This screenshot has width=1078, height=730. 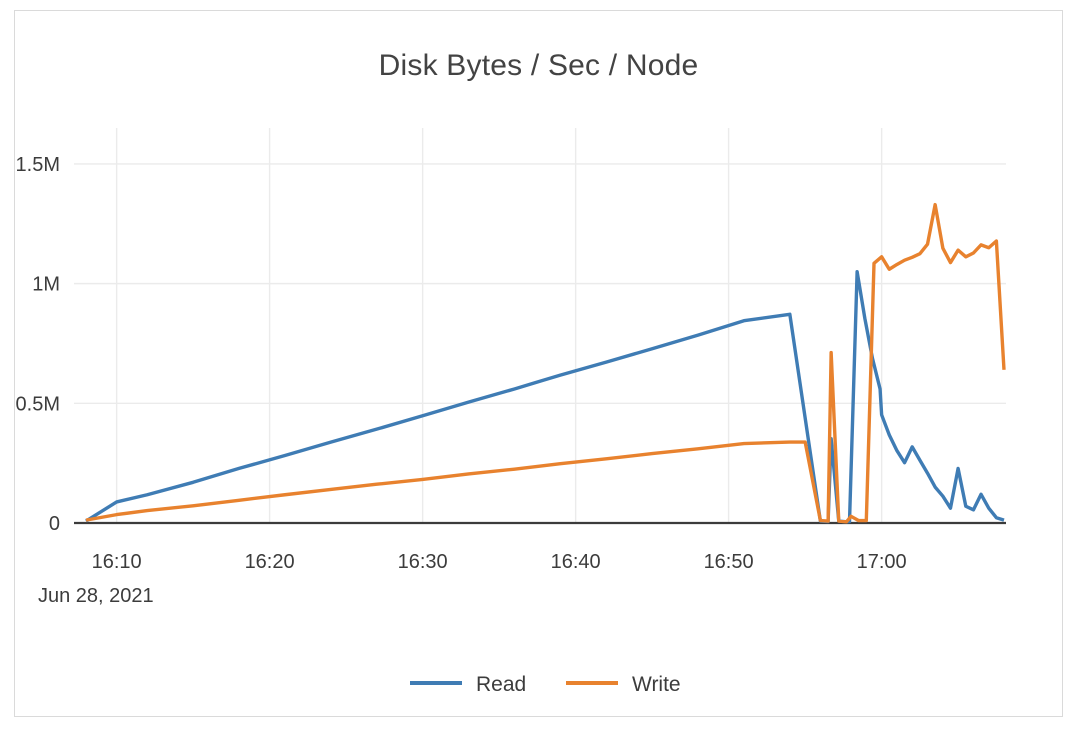 I want to click on x-axis-tick-label: 17:00, so click(x=882, y=562).